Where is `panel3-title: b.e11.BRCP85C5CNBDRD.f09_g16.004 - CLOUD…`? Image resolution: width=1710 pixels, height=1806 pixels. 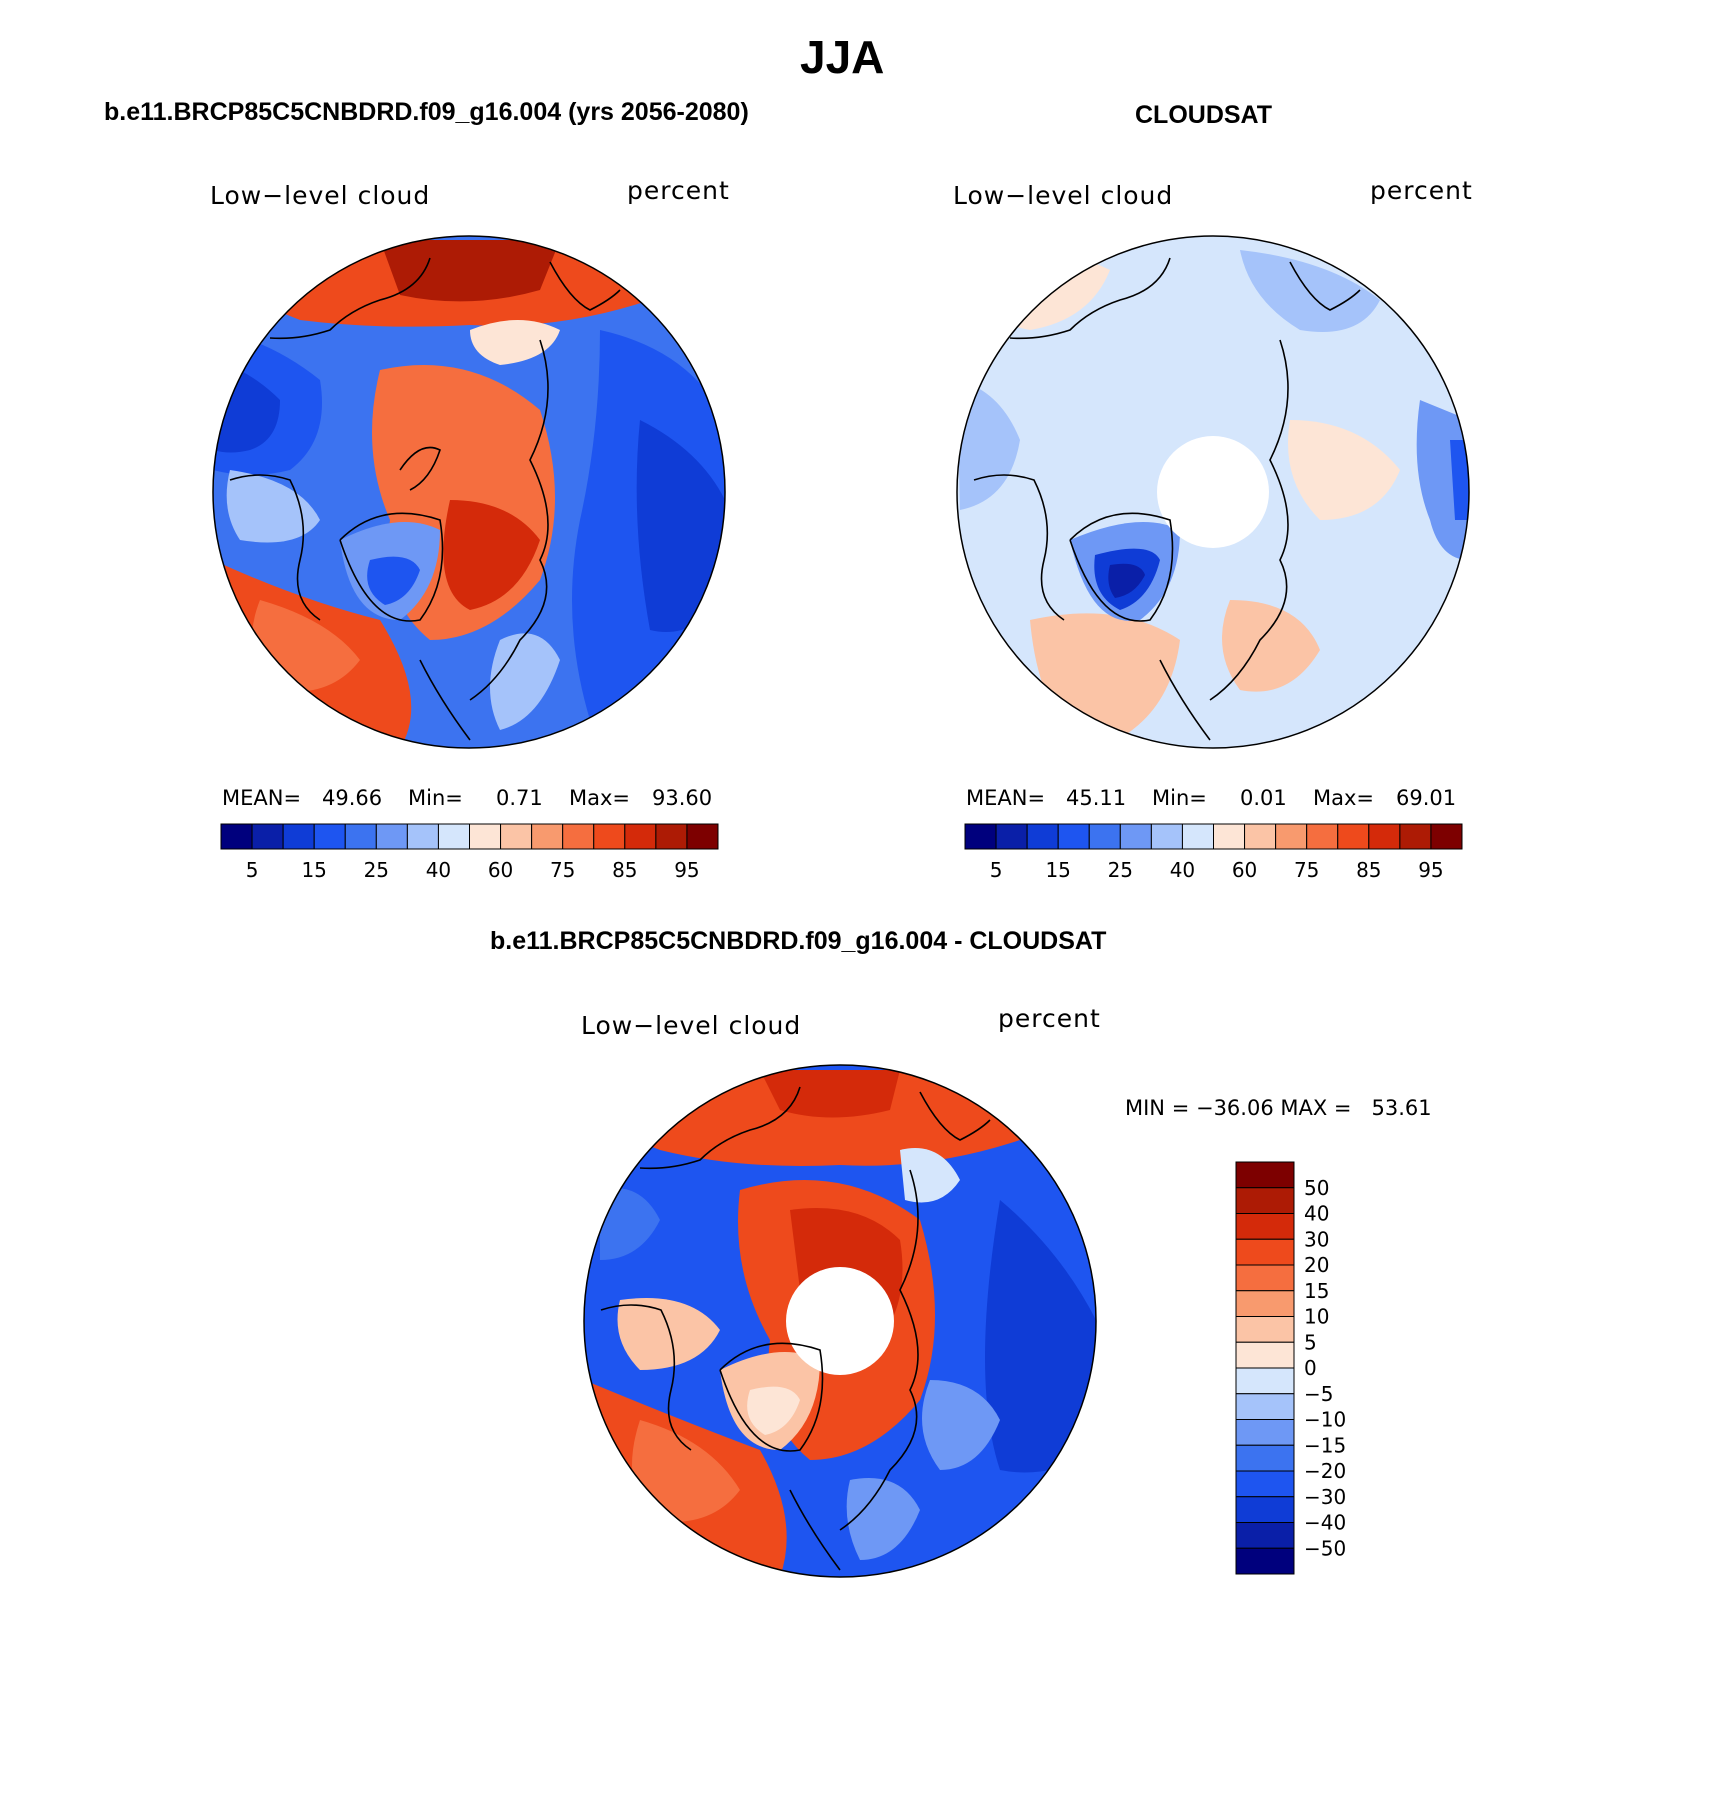 panel3-title: b.e11.BRCP85C5CNBDRD.f09_g16.004 - CLOUD… is located at coordinates (798, 941).